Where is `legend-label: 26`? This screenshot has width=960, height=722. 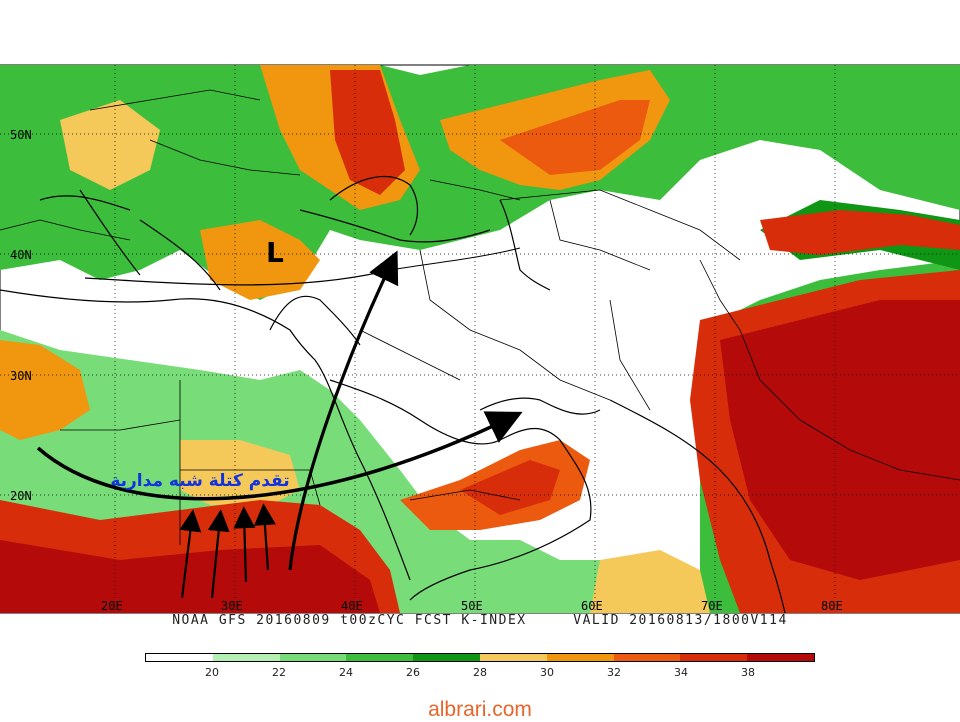 legend-label: 26 is located at coordinates (413, 672).